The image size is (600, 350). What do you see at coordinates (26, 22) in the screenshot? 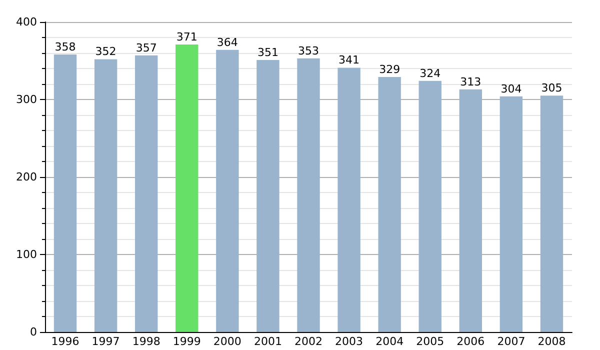
I see `y-tick-label: 400` at bounding box center [26, 22].